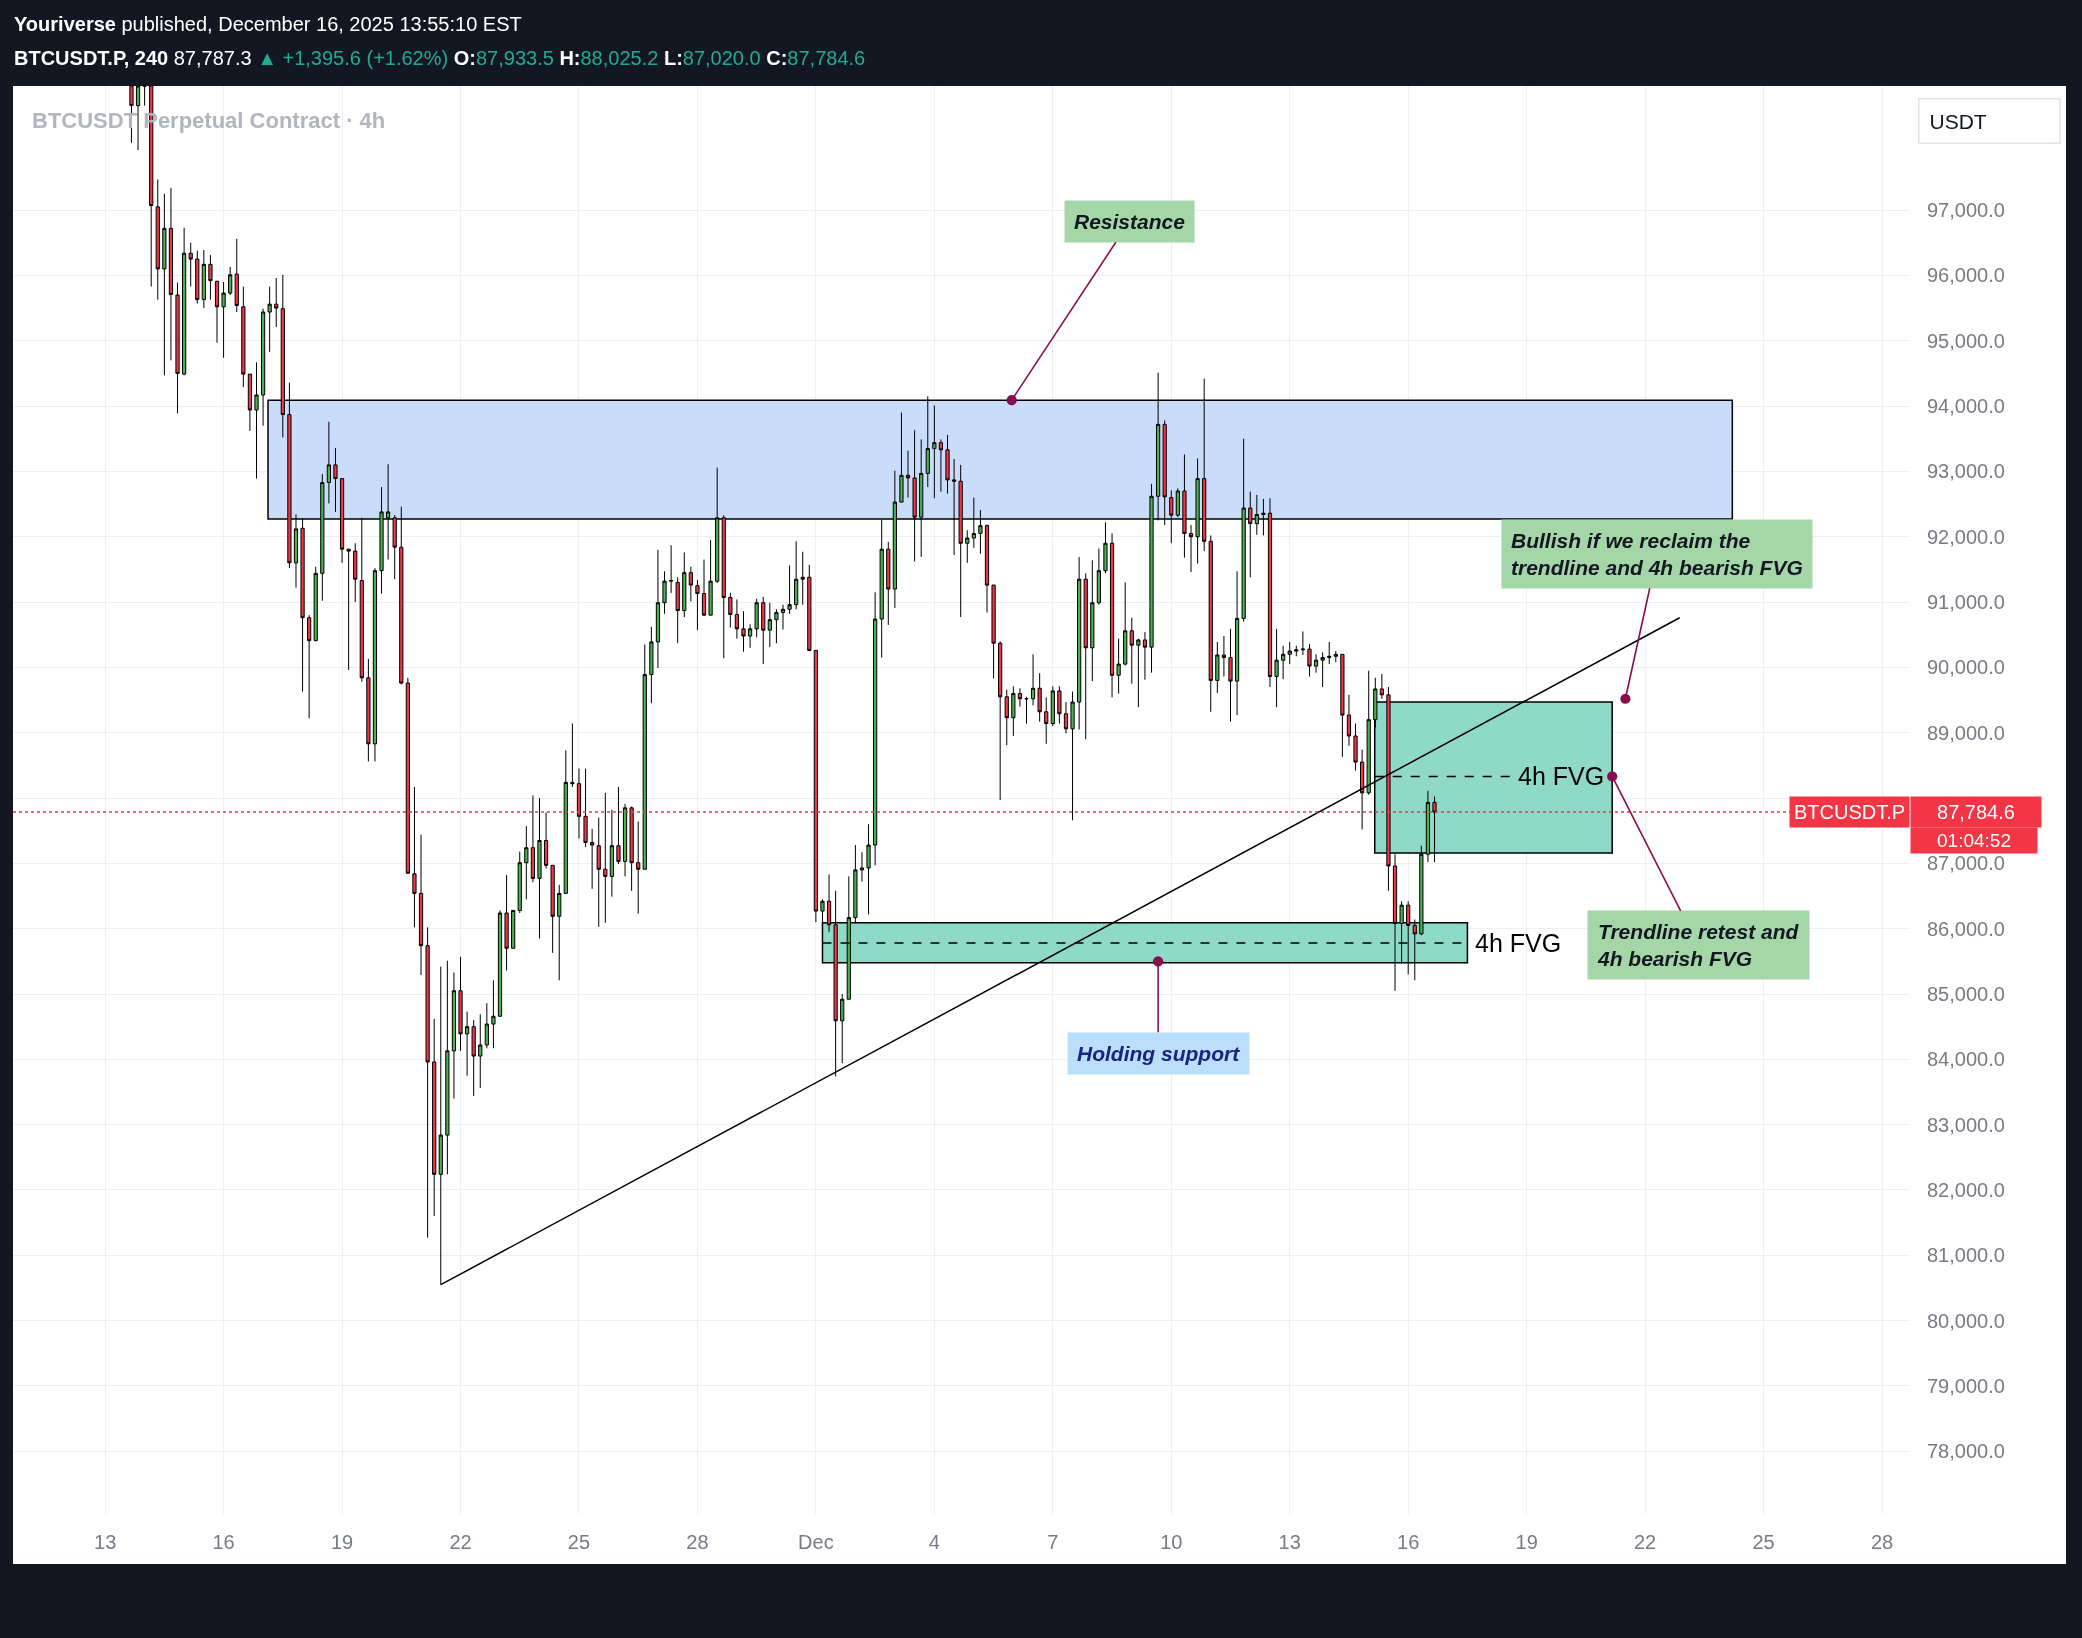  What do you see at coordinates (1966, 928) in the screenshot?
I see `y-tick-label: 86,000.0` at bounding box center [1966, 928].